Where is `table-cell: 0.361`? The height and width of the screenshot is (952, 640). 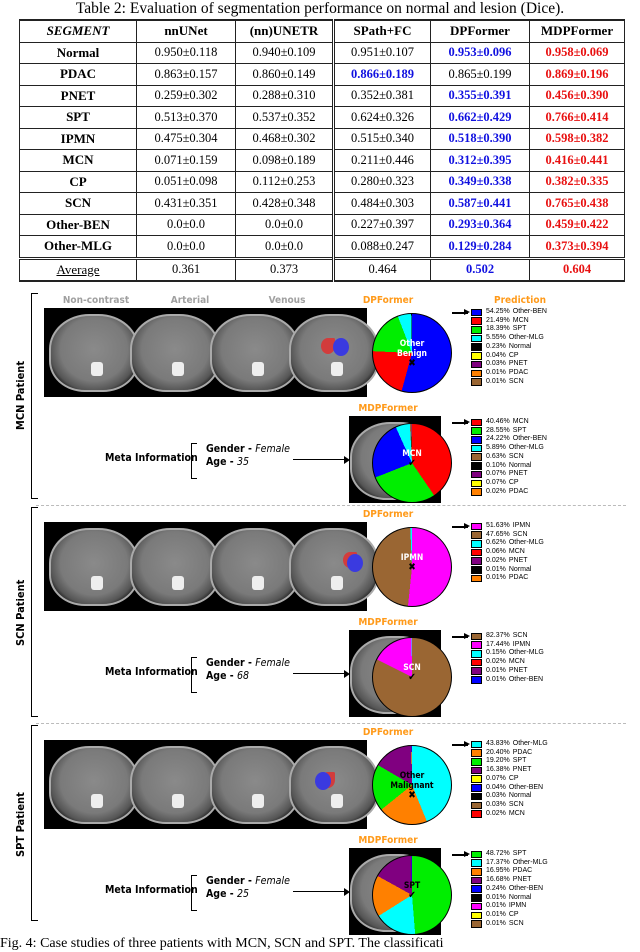 table-cell: 0.361 is located at coordinates (186, 269).